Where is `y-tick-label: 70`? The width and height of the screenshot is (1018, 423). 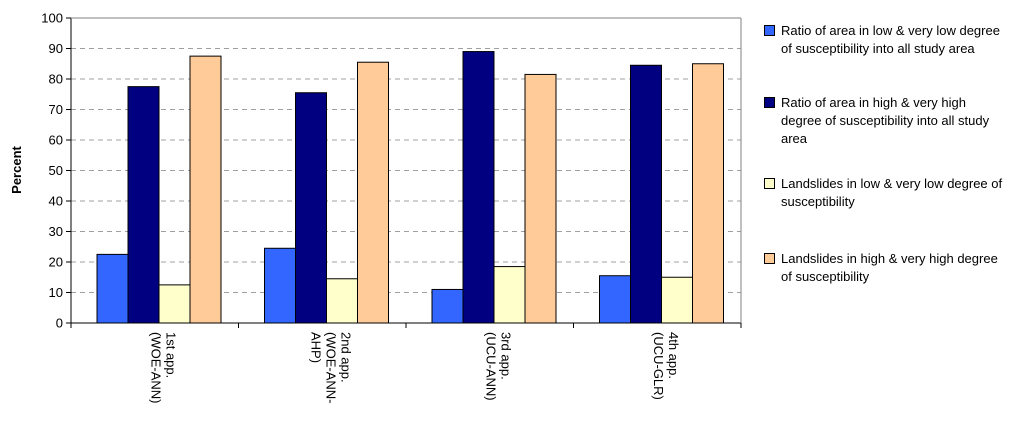
y-tick-label: 70 is located at coordinates (56, 109).